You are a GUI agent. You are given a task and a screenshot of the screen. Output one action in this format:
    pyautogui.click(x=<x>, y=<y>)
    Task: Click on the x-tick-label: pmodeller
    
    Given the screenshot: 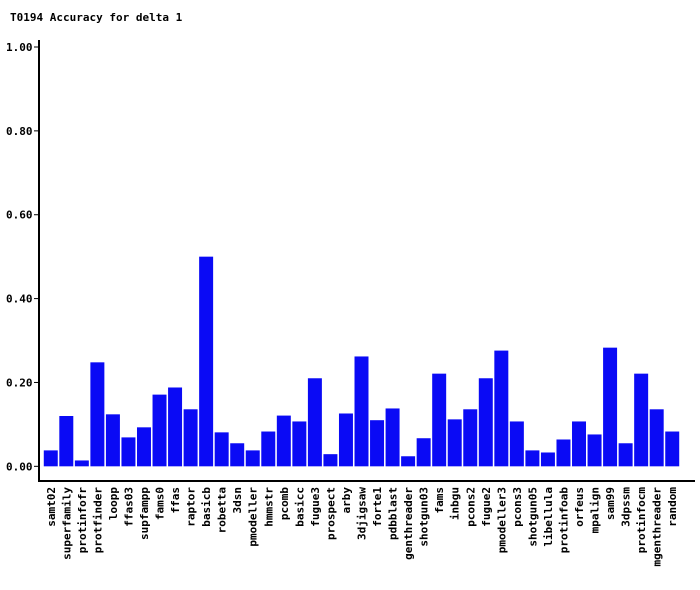 What is the action you would take?
    pyautogui.click(x=253, y=517)
    